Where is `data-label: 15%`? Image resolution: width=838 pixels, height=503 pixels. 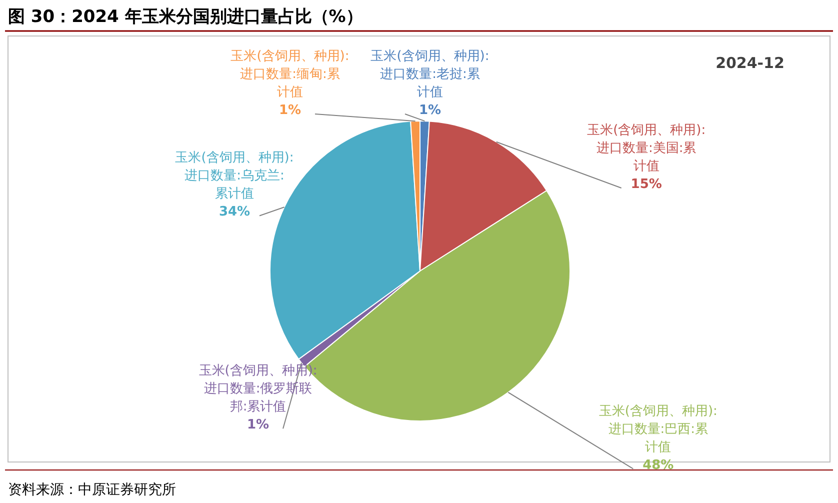 data-label: 15% is located at coordinates (646, 184).